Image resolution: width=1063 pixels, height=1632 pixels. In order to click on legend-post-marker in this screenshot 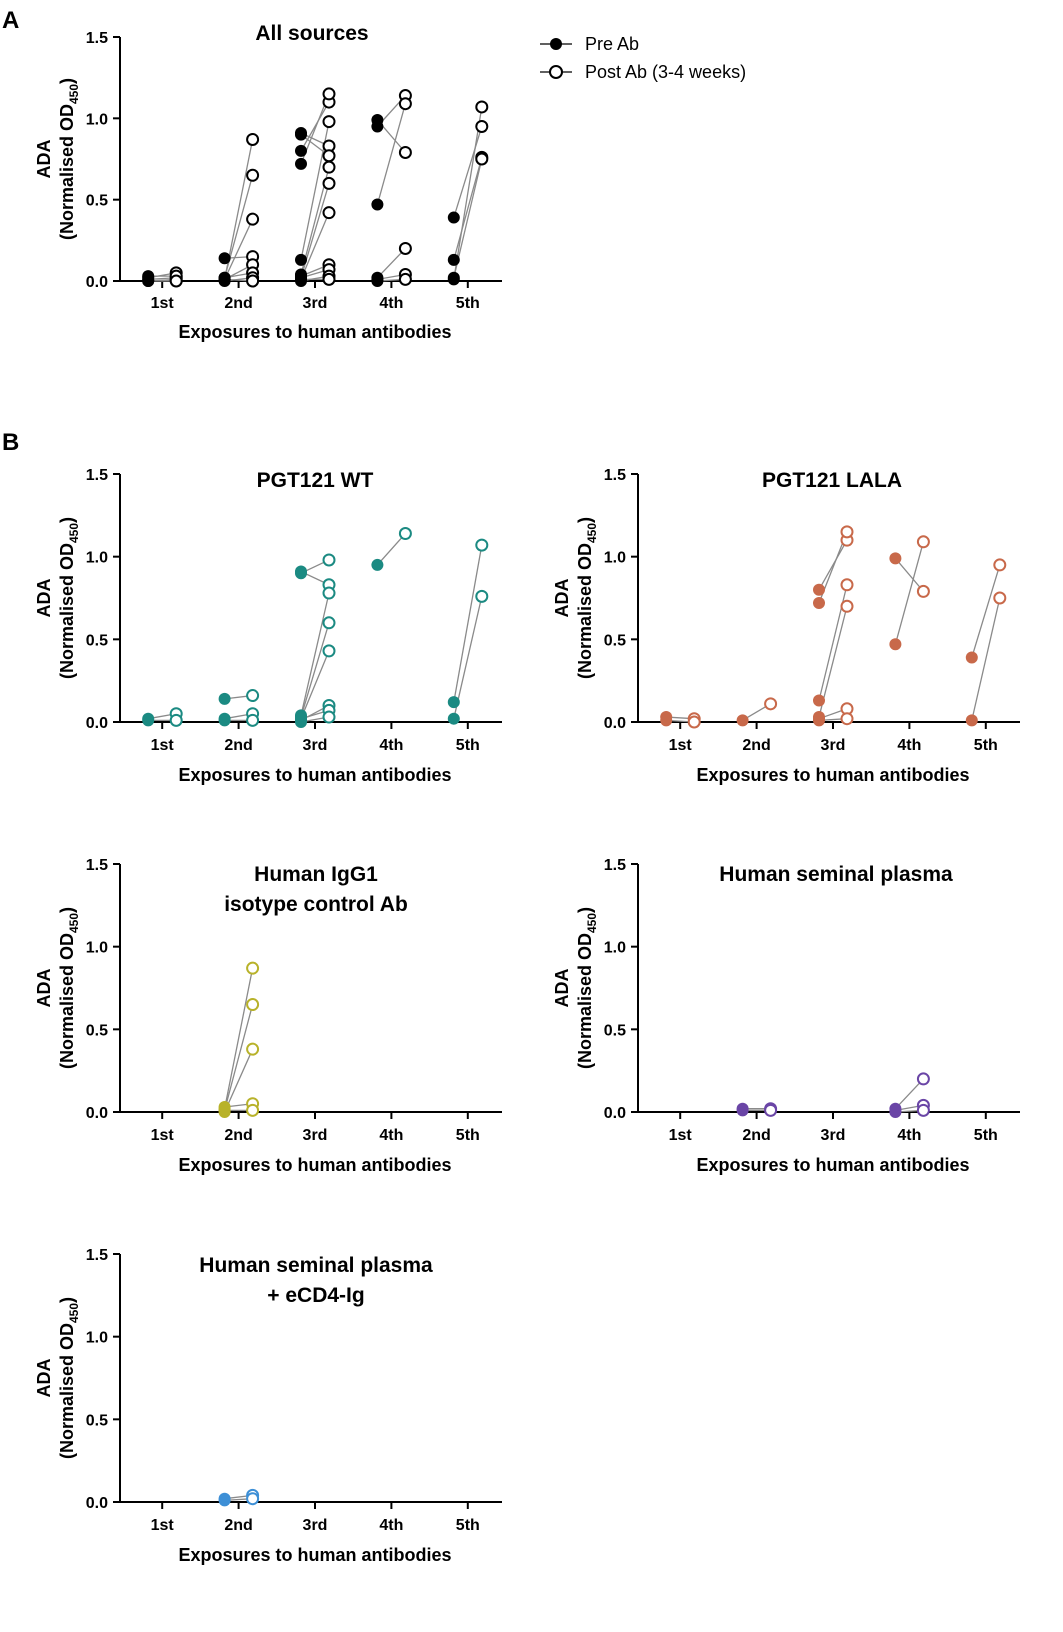, I will do `click(556, 72)`.